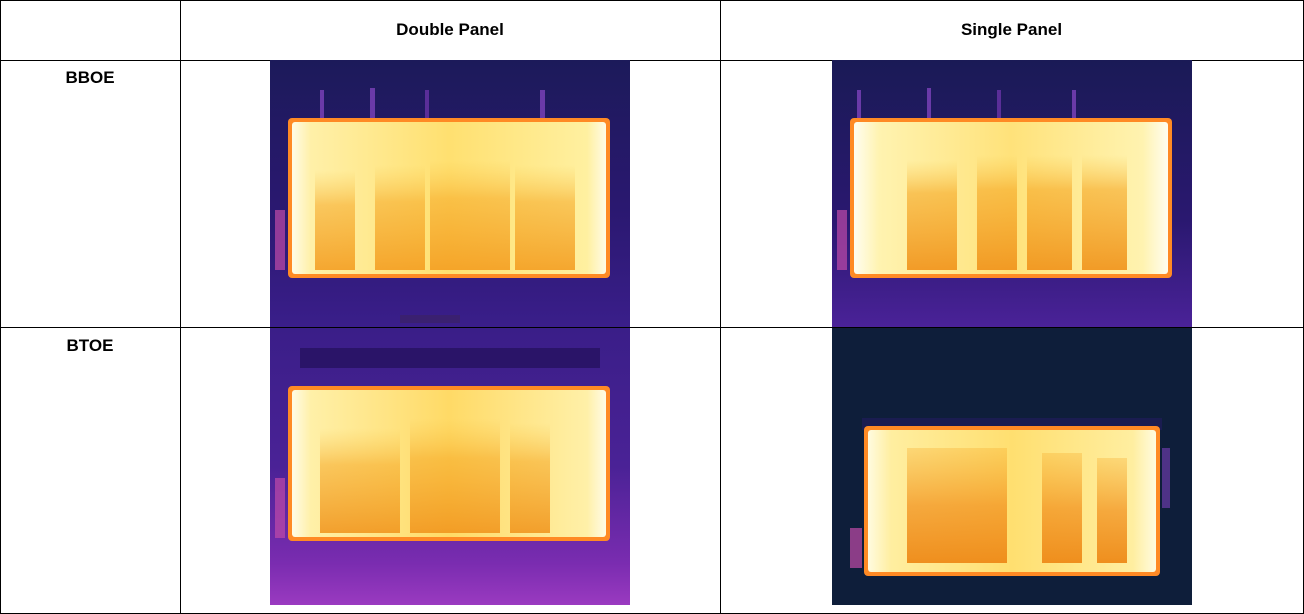  I want to click on table-border-left, so click(0, 307).